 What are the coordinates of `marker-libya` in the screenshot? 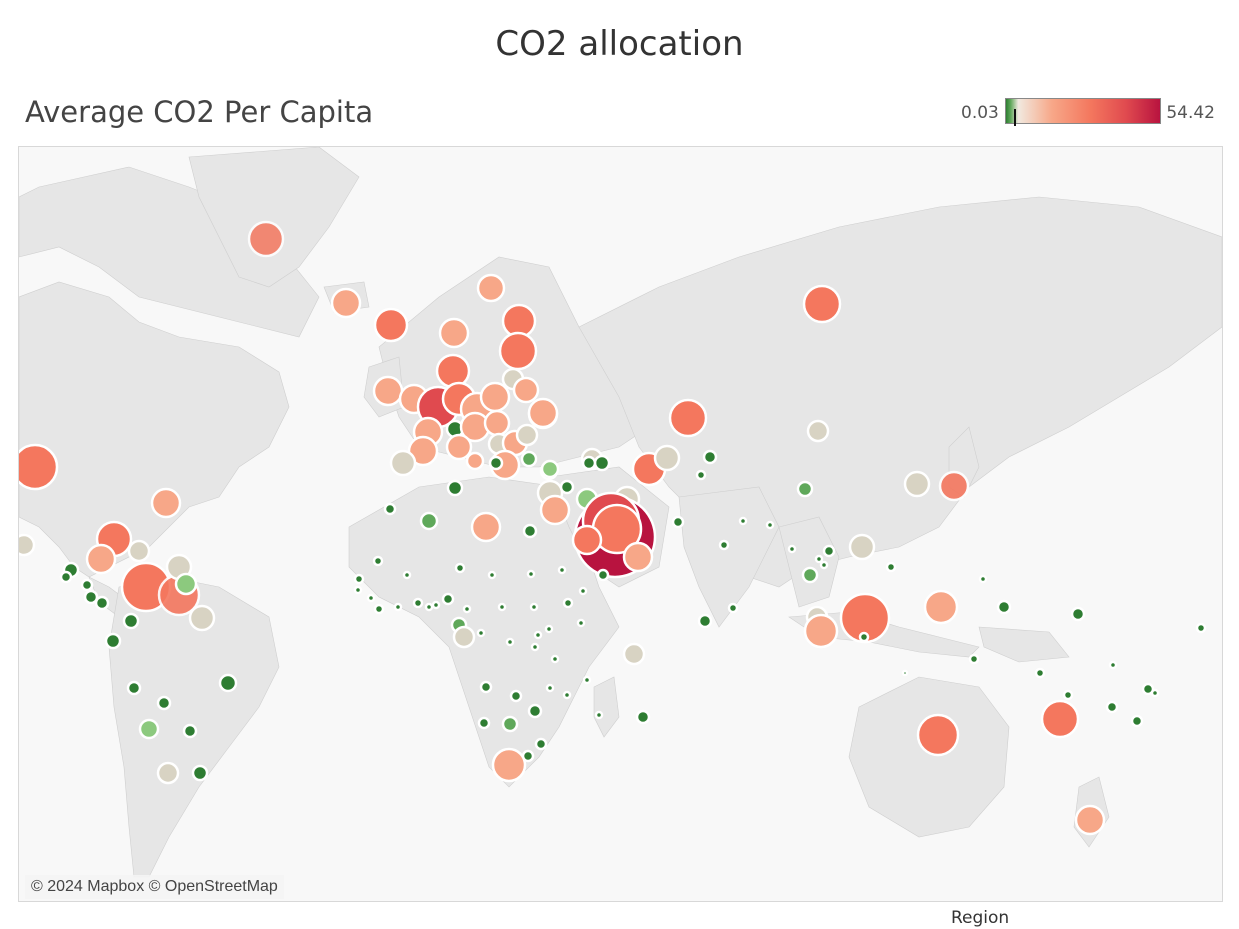 It's located at (486, 527).